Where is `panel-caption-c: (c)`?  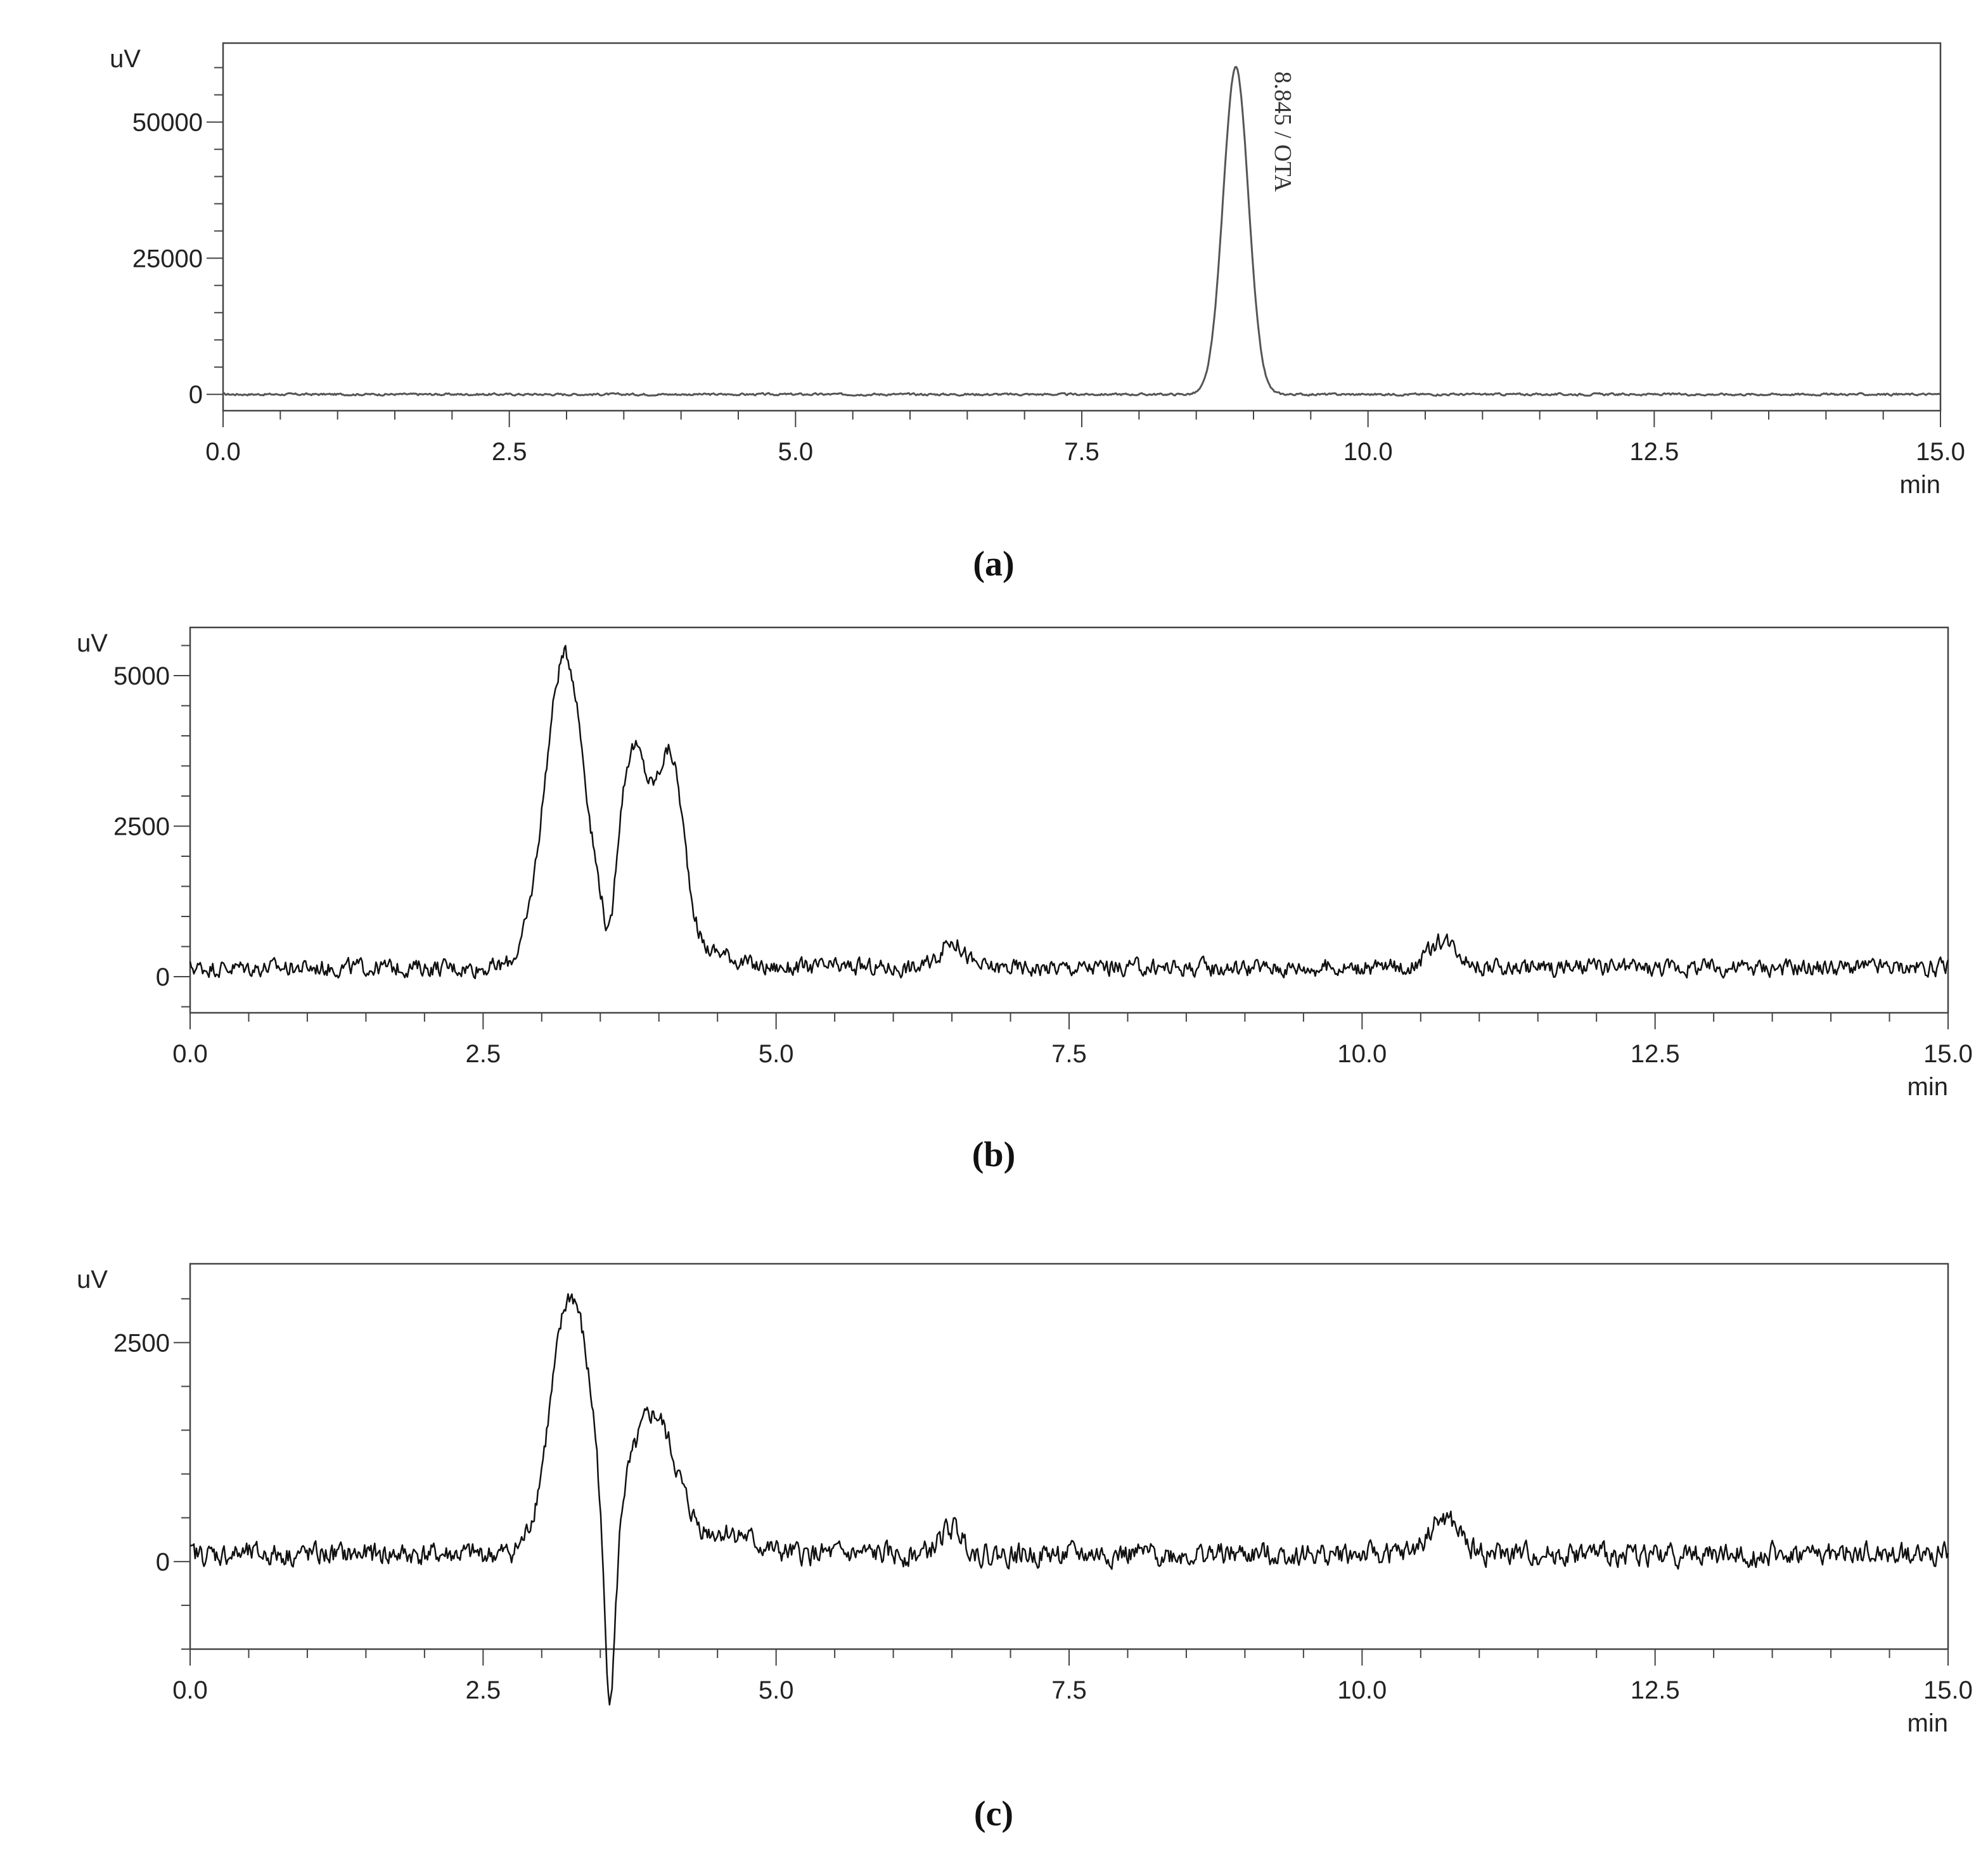
panel-caption-c: (c) is located at coordinates (993, 1814).